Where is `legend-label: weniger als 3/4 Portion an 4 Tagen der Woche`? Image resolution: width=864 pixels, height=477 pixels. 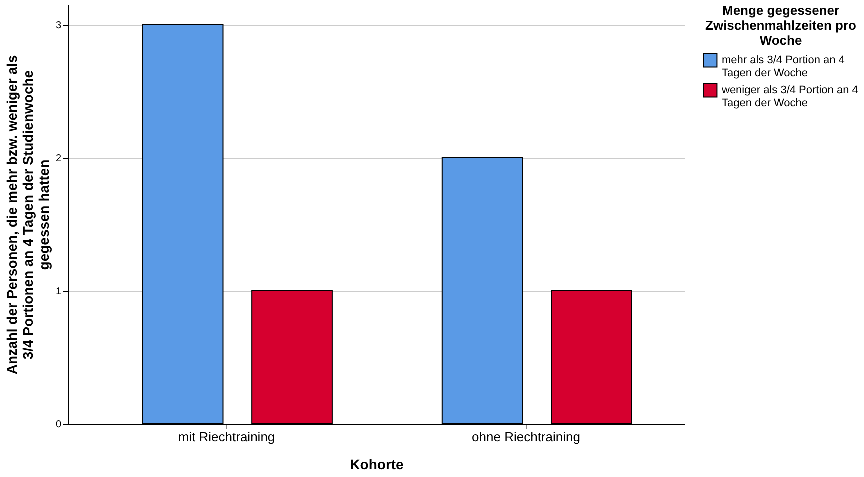 legend-label: weniger als 3/4 Portion an 4 Tagen der Woche is located at coordinates (789, 97).